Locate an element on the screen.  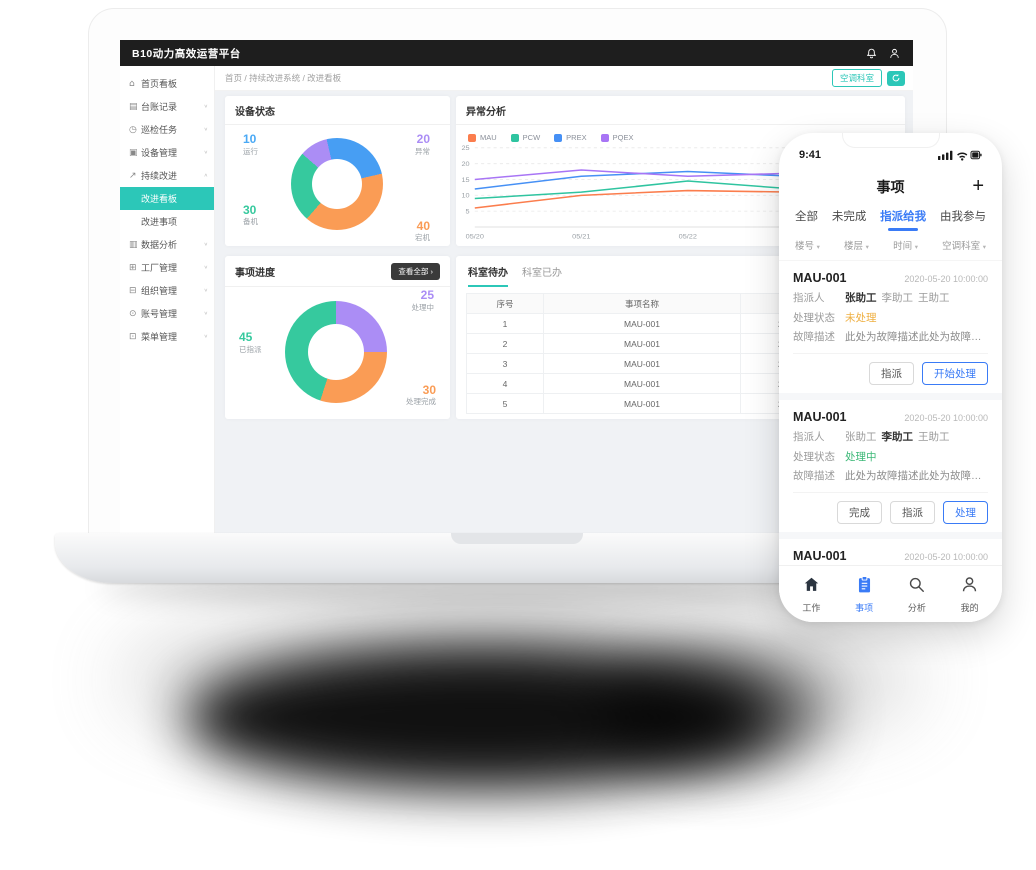
device-status-card: 设备状态 10 运行 20 is located at coordinates (337, 171).